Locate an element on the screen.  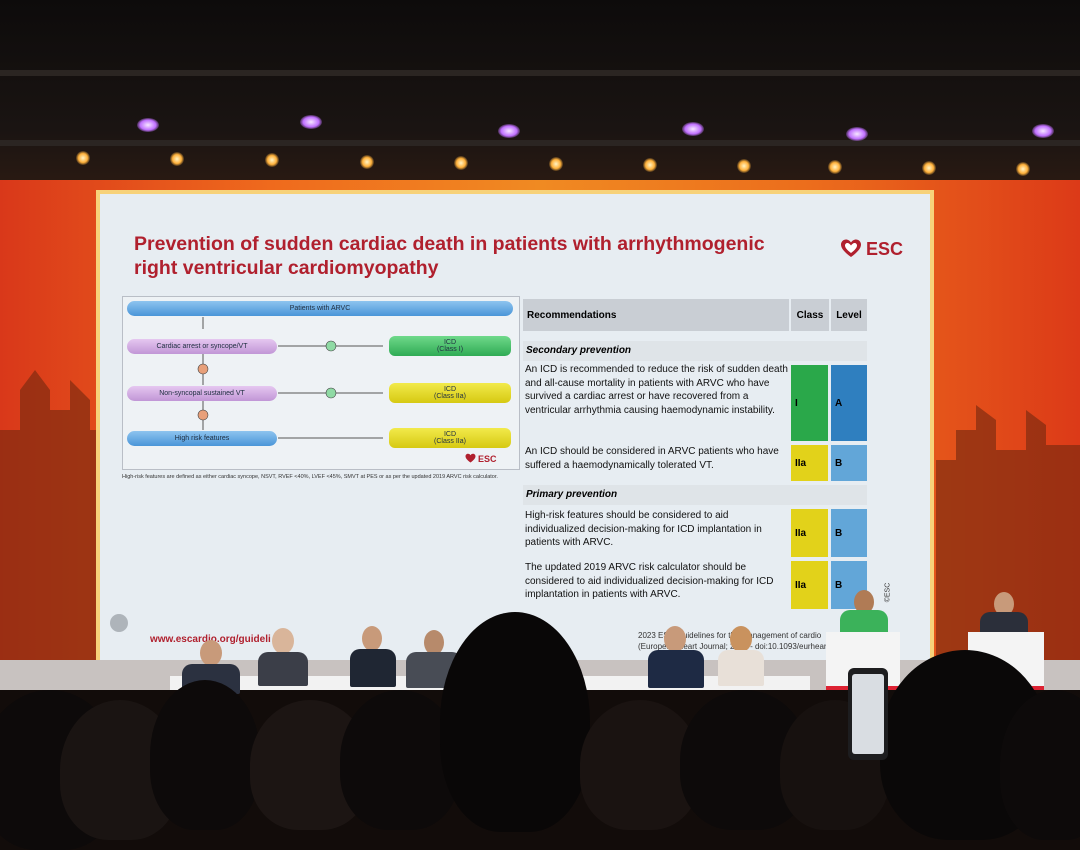
copyright-esc: ©ESC is located at coordinates (888, 592).